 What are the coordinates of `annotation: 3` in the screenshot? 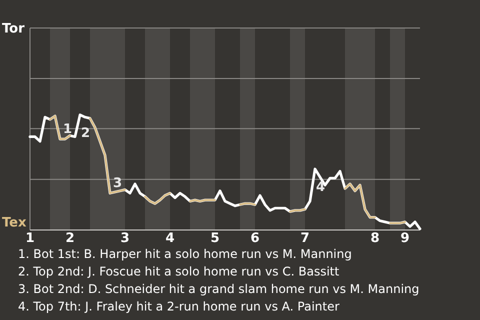 It's located at (117, 184).